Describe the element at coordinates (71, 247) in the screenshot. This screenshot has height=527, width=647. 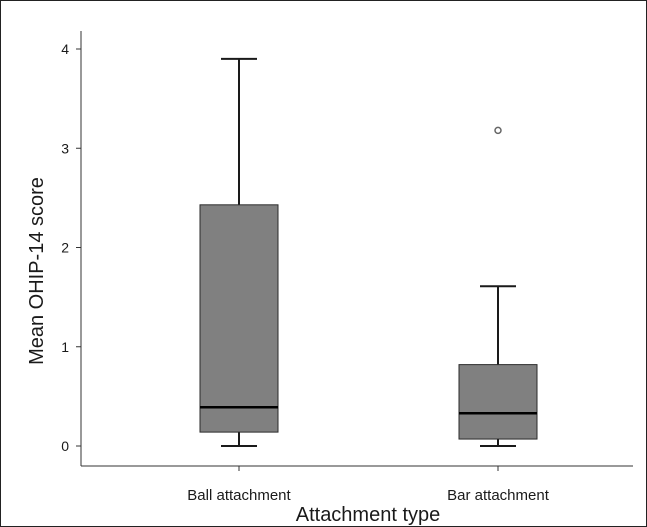
I see `y-ticks: 0 1 2 3 4` at that location.